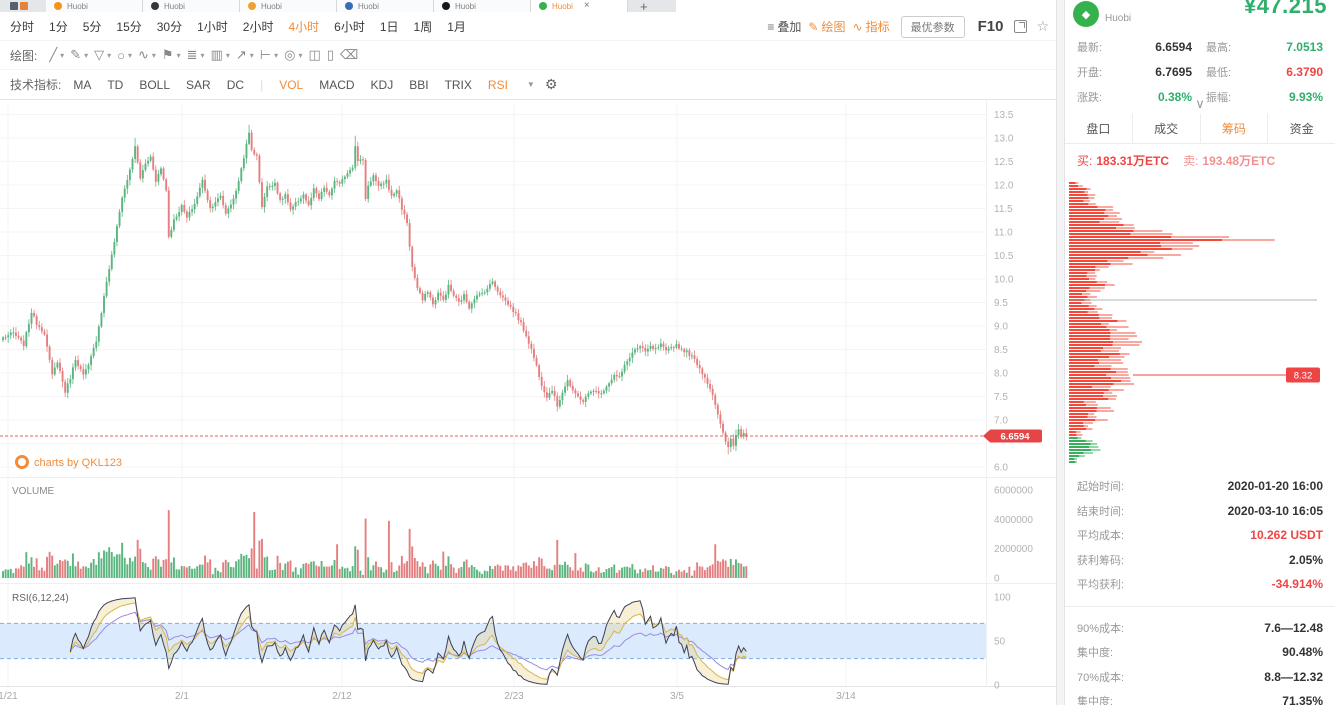 The width and height of the screenshot is (1335, 705). What do you see at coordinates (551, 84) in the screenshot?
I see `settings-gear-icon: ⚙` at bounding box center [551, 84].